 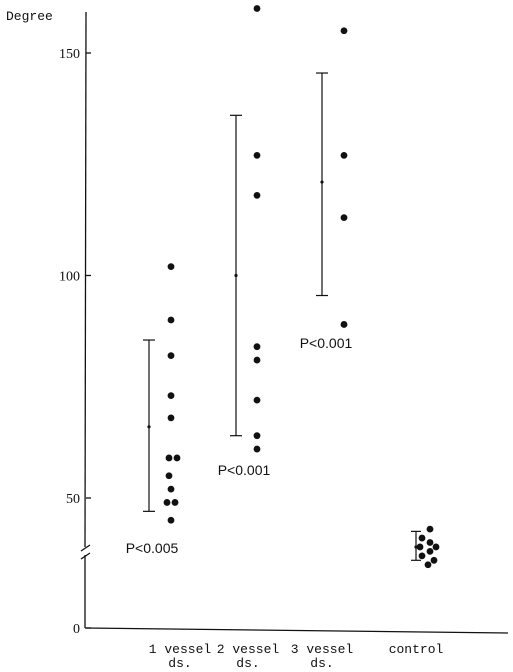 What do you see at coordinates (75, 342) in the screenshot?
I see `y-ticks: 0 50 100 150` at bounding box center [75, 342].